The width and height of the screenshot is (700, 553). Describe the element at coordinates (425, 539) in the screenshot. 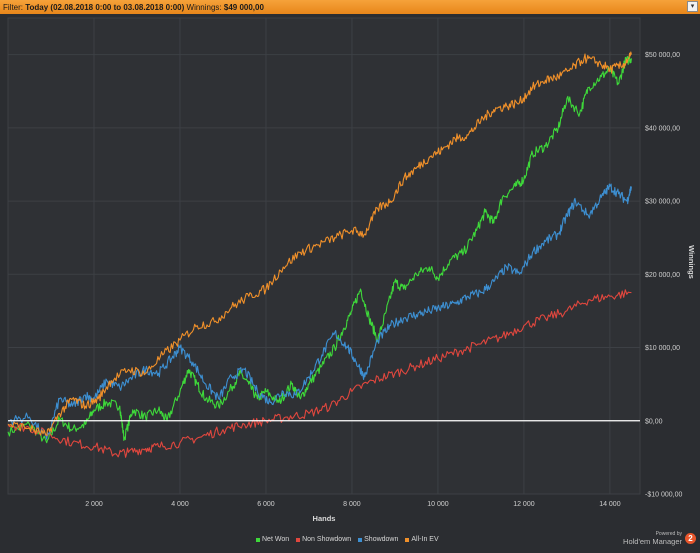

I see `legend-label: All-In EV` at that location.